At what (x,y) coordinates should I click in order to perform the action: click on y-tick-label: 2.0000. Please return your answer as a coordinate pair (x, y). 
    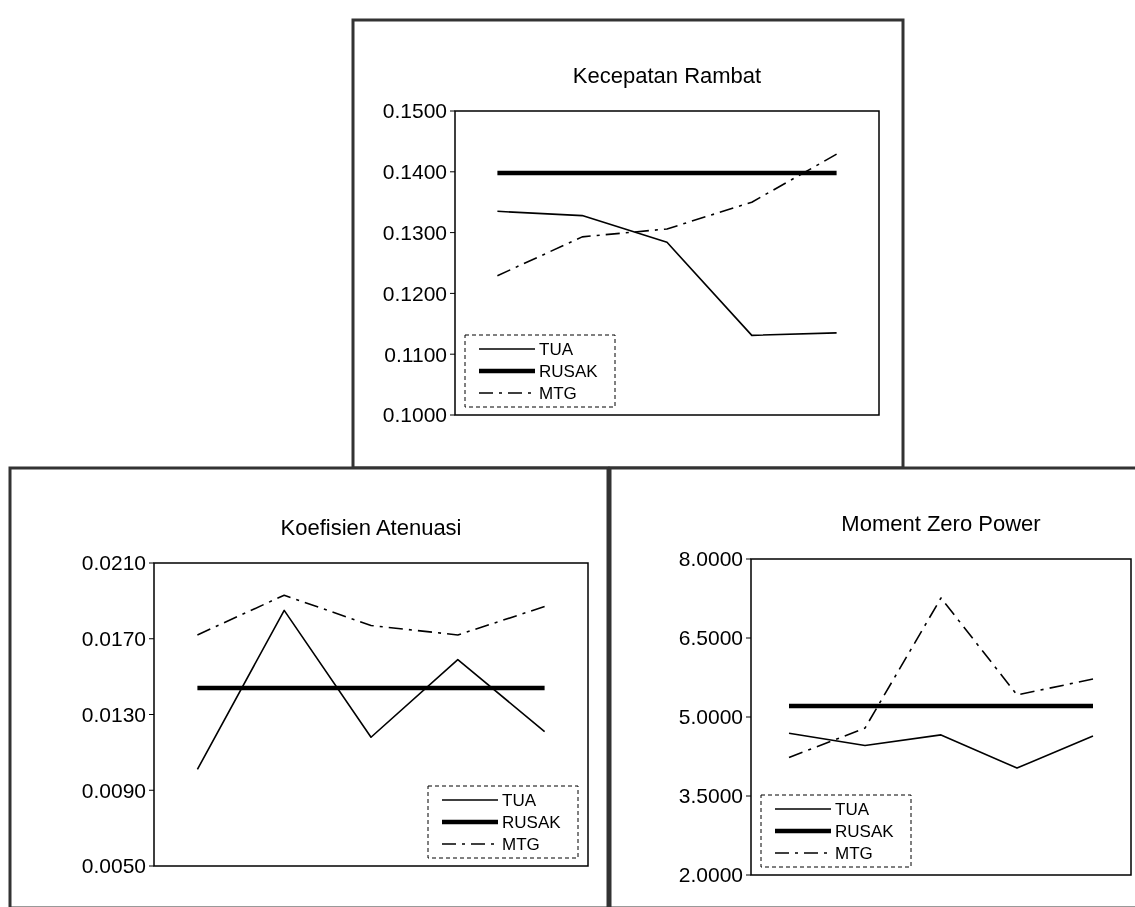
    Looking at the image, I should click on (710, 875).